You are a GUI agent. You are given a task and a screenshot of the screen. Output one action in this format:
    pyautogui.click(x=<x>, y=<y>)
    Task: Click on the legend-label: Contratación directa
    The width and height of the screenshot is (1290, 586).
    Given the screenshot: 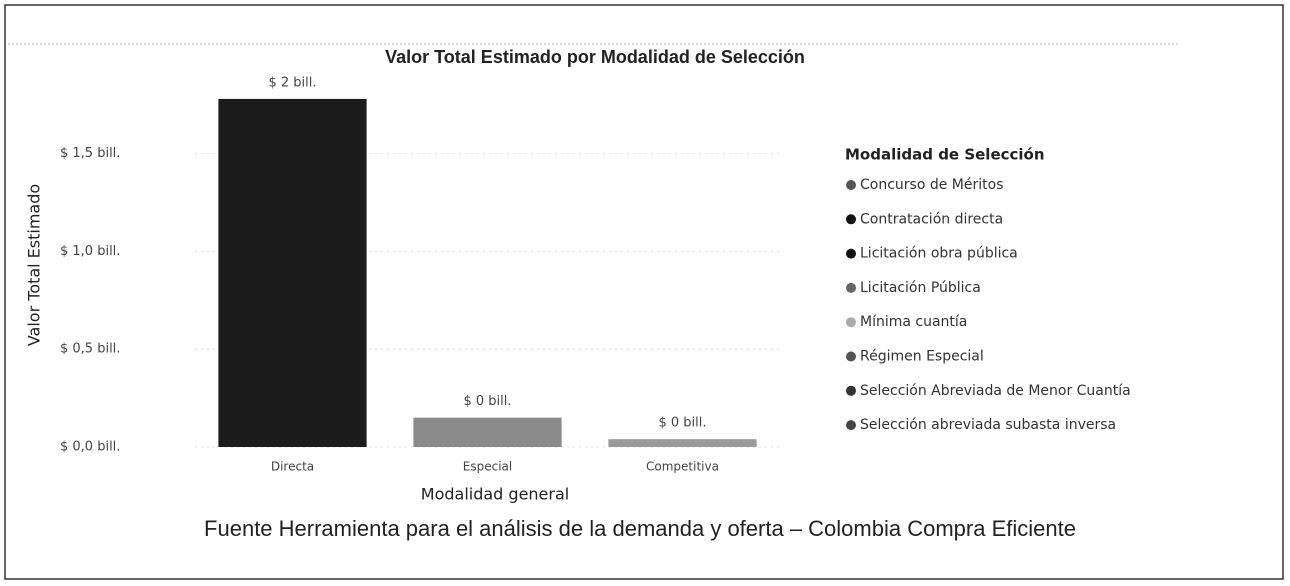 What is the action you would take?
    pyautogui.click(x=931, y=219)
    